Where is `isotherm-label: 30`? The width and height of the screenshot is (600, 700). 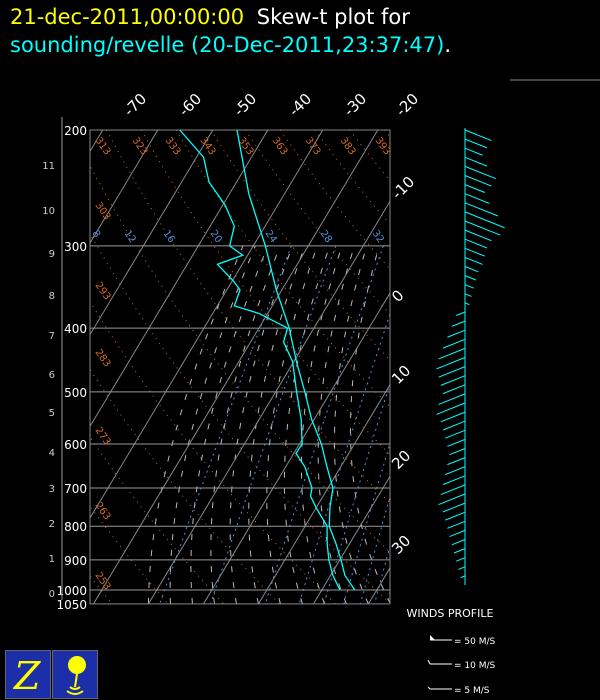
isotherm-label: 30 is located at coordinates (401, 545).